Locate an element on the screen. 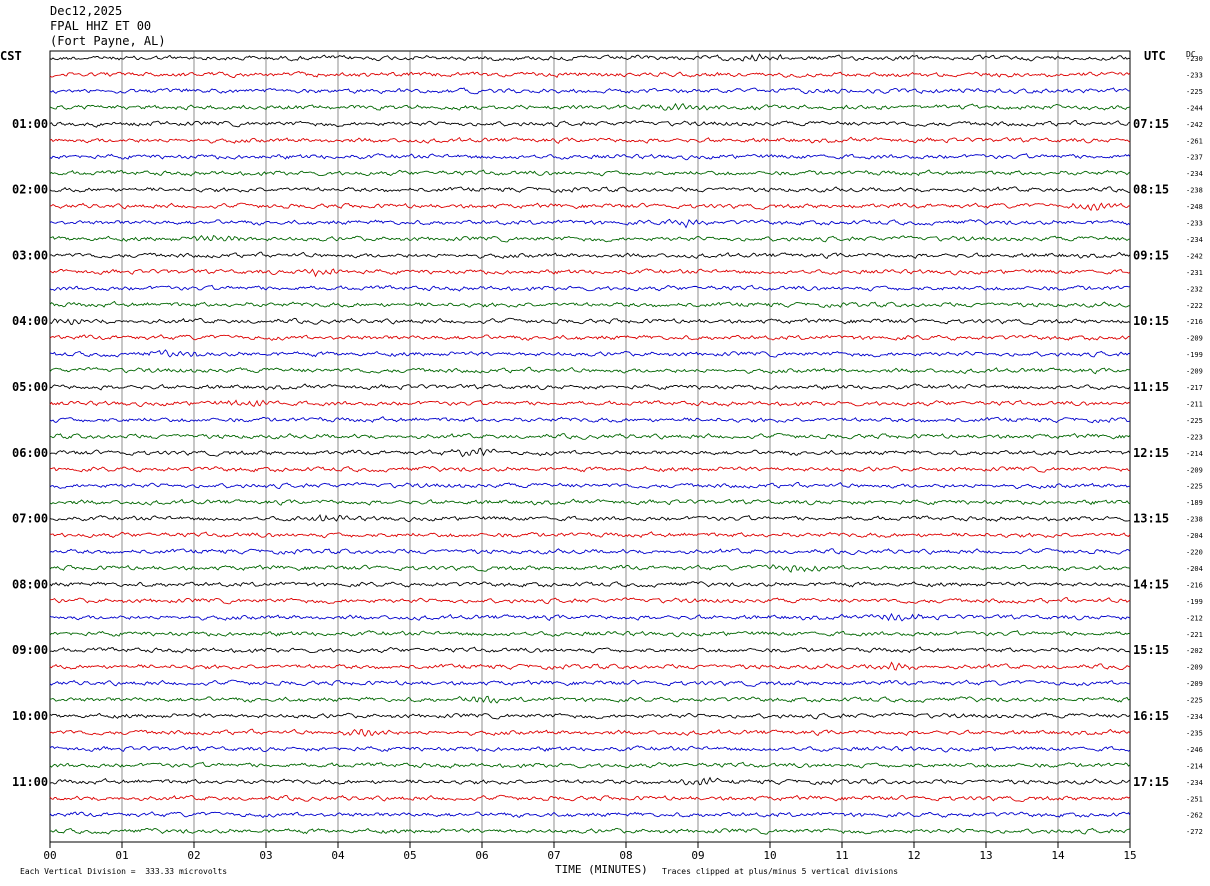 The image size is (1210, 886). dc-offset-value: -235 is located at coordinates (1194, 733).